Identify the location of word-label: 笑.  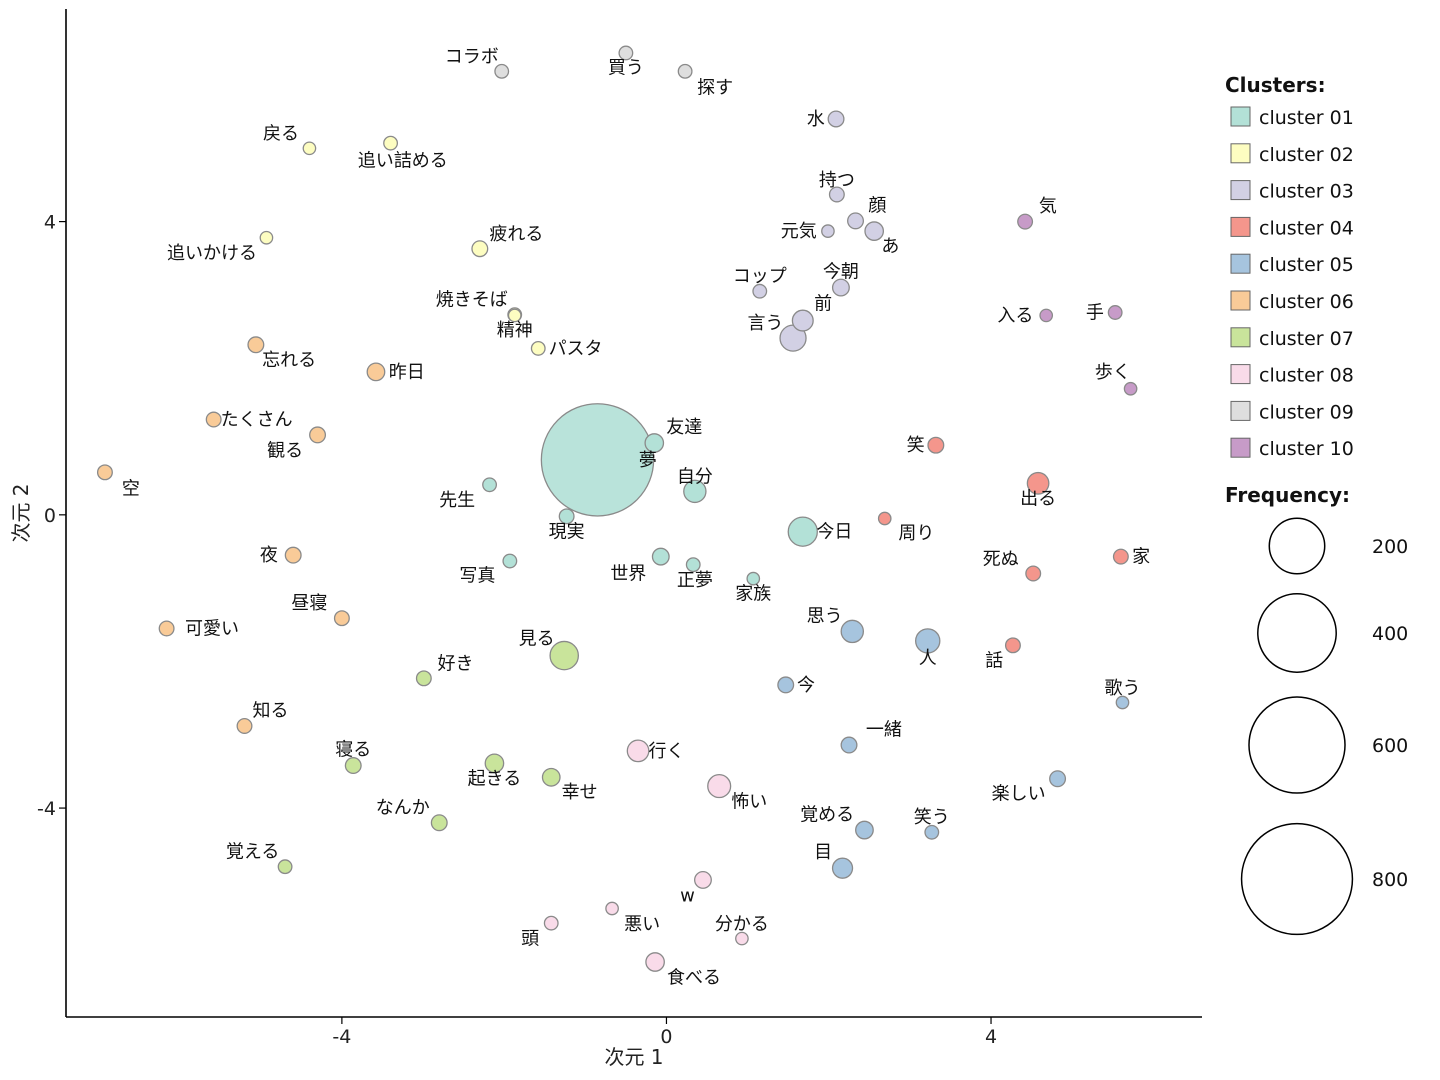
(916, 445).